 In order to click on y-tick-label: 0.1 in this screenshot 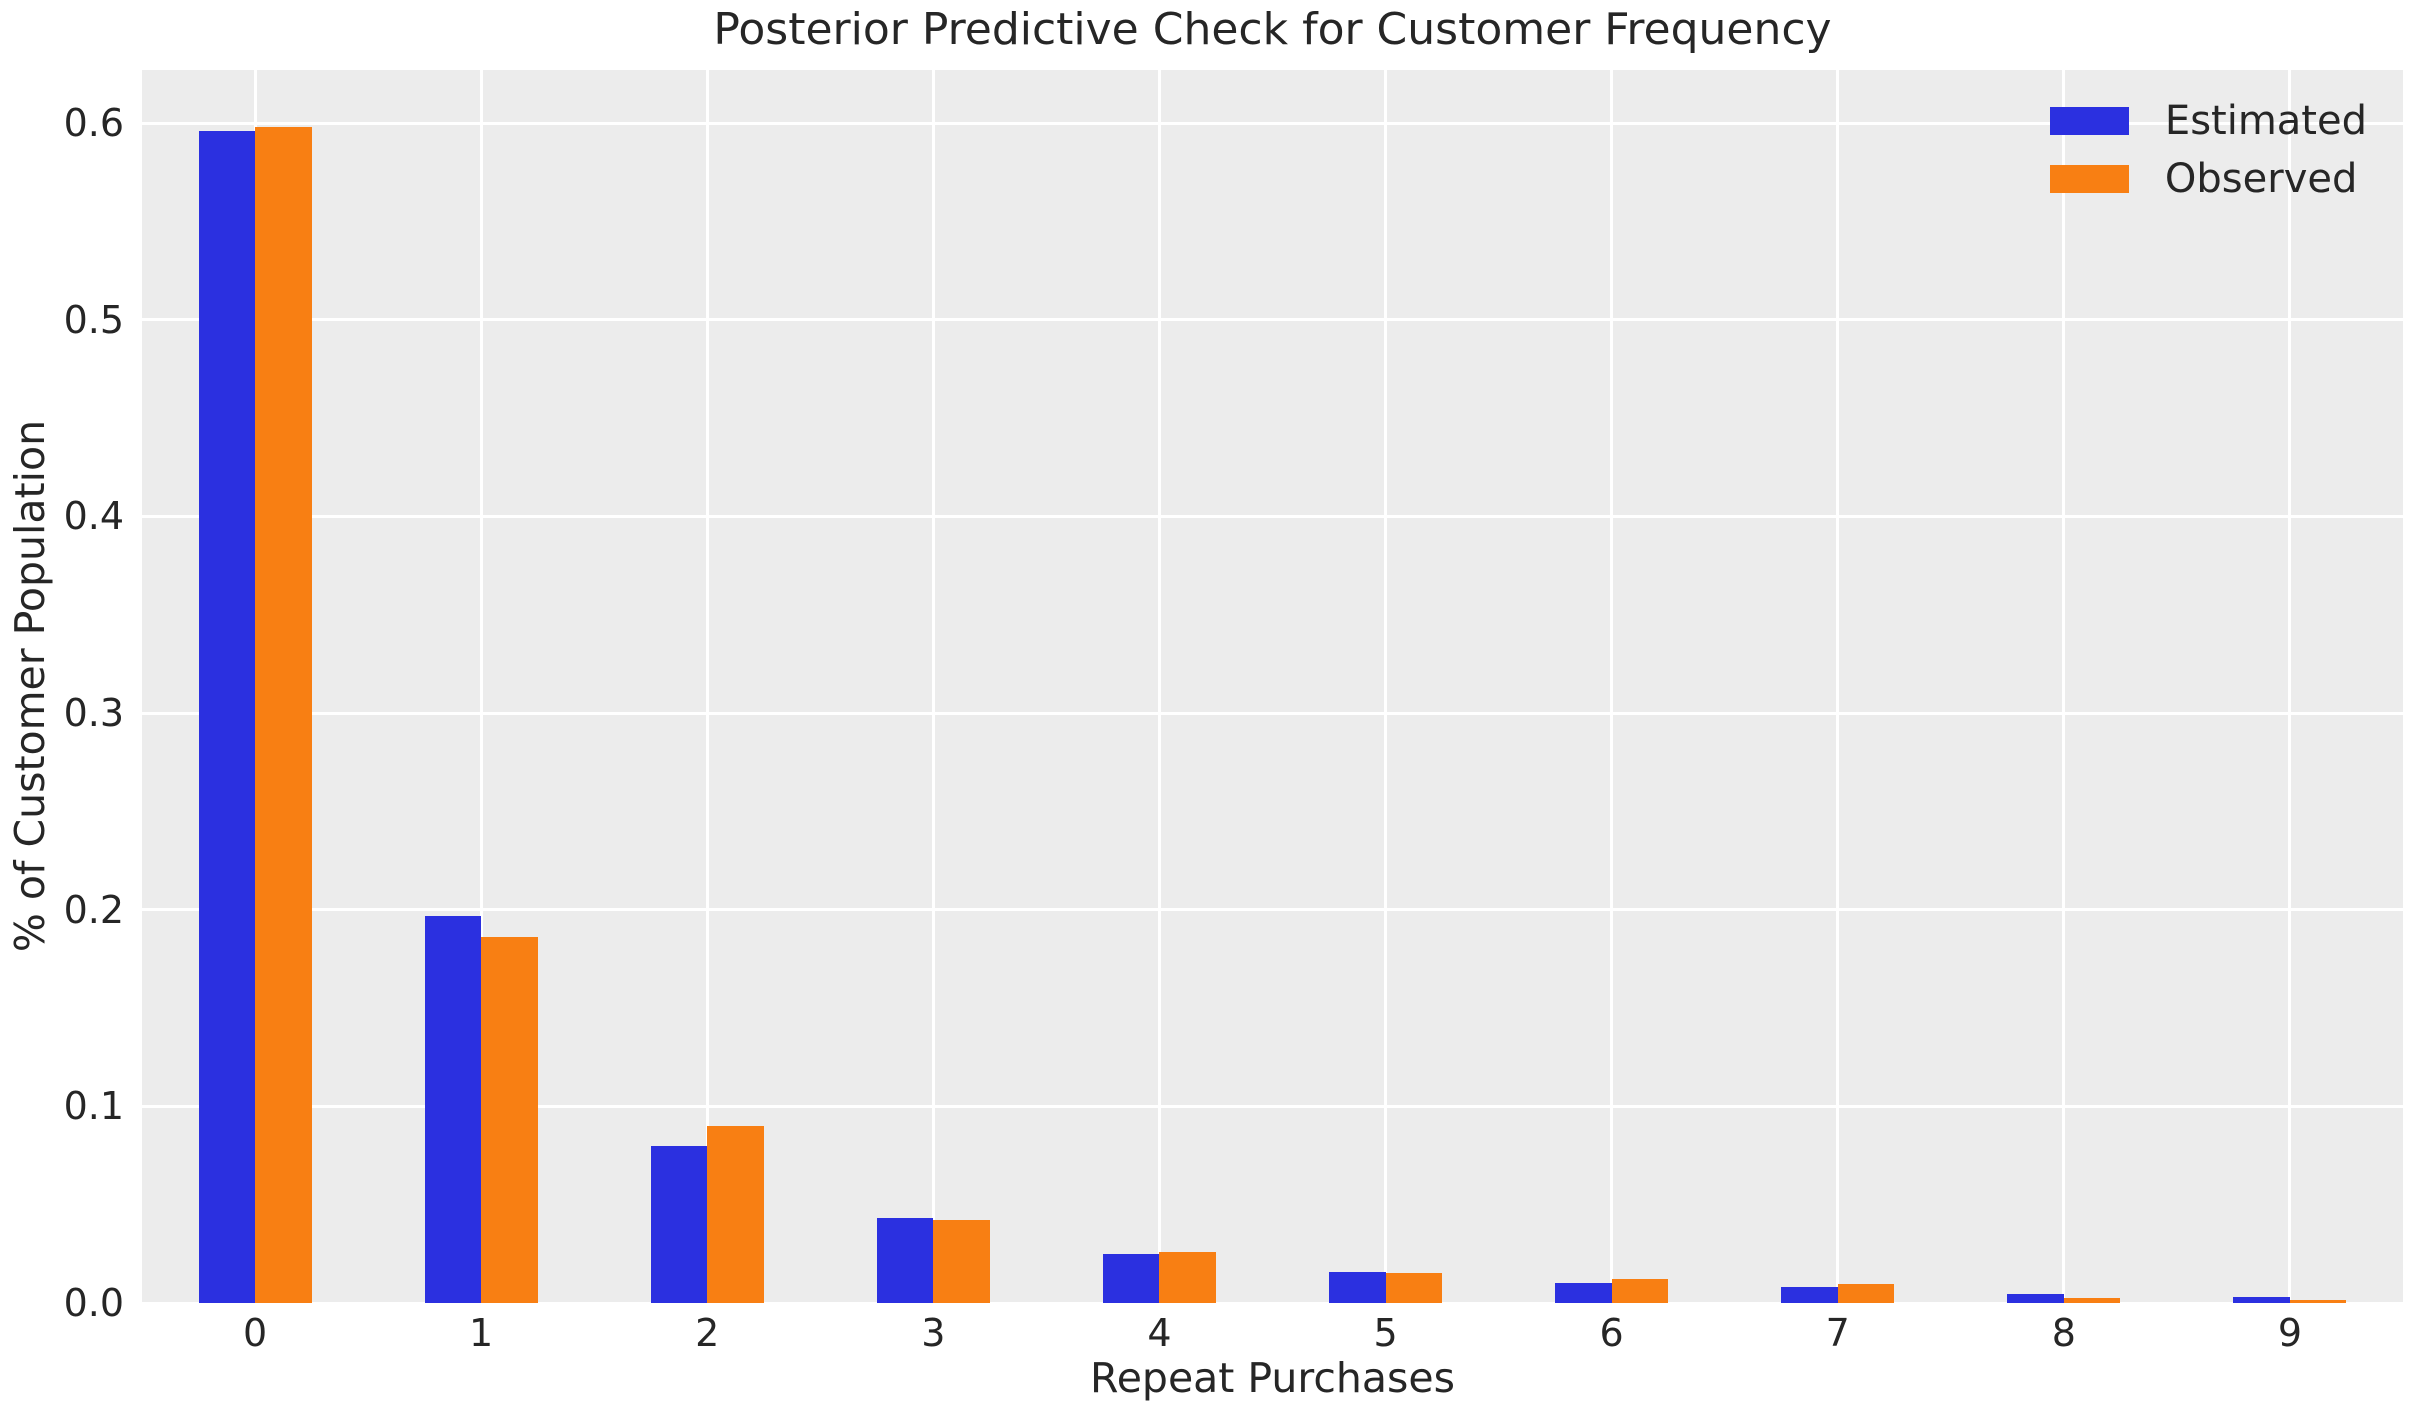, I will do `click(93, 1106)`.